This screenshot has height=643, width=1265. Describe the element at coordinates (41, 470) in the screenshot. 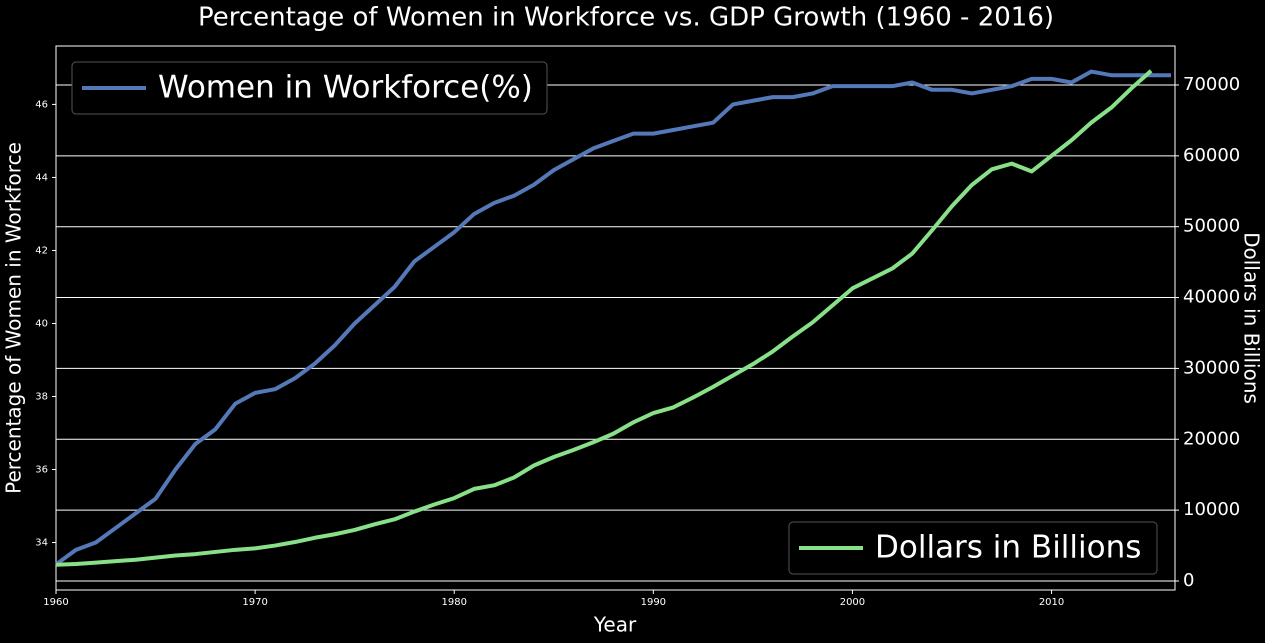

I see `y-tick-label: 36` at that location.